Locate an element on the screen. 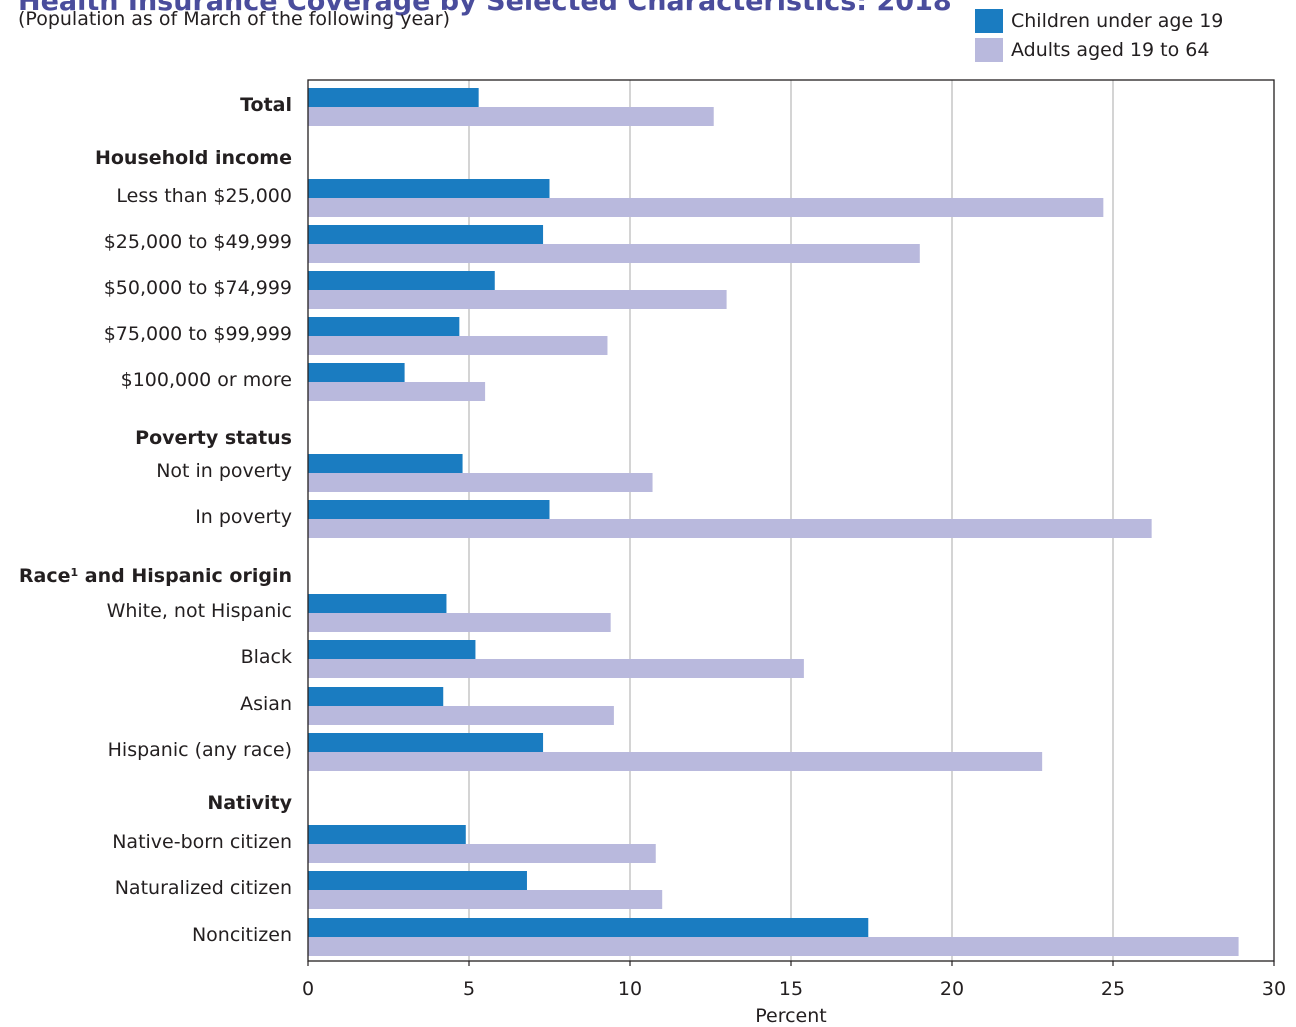 The height and width of the screenshot is (1027, 1296). category-label: White, not Hispanic is located at coordinates (199, 611).